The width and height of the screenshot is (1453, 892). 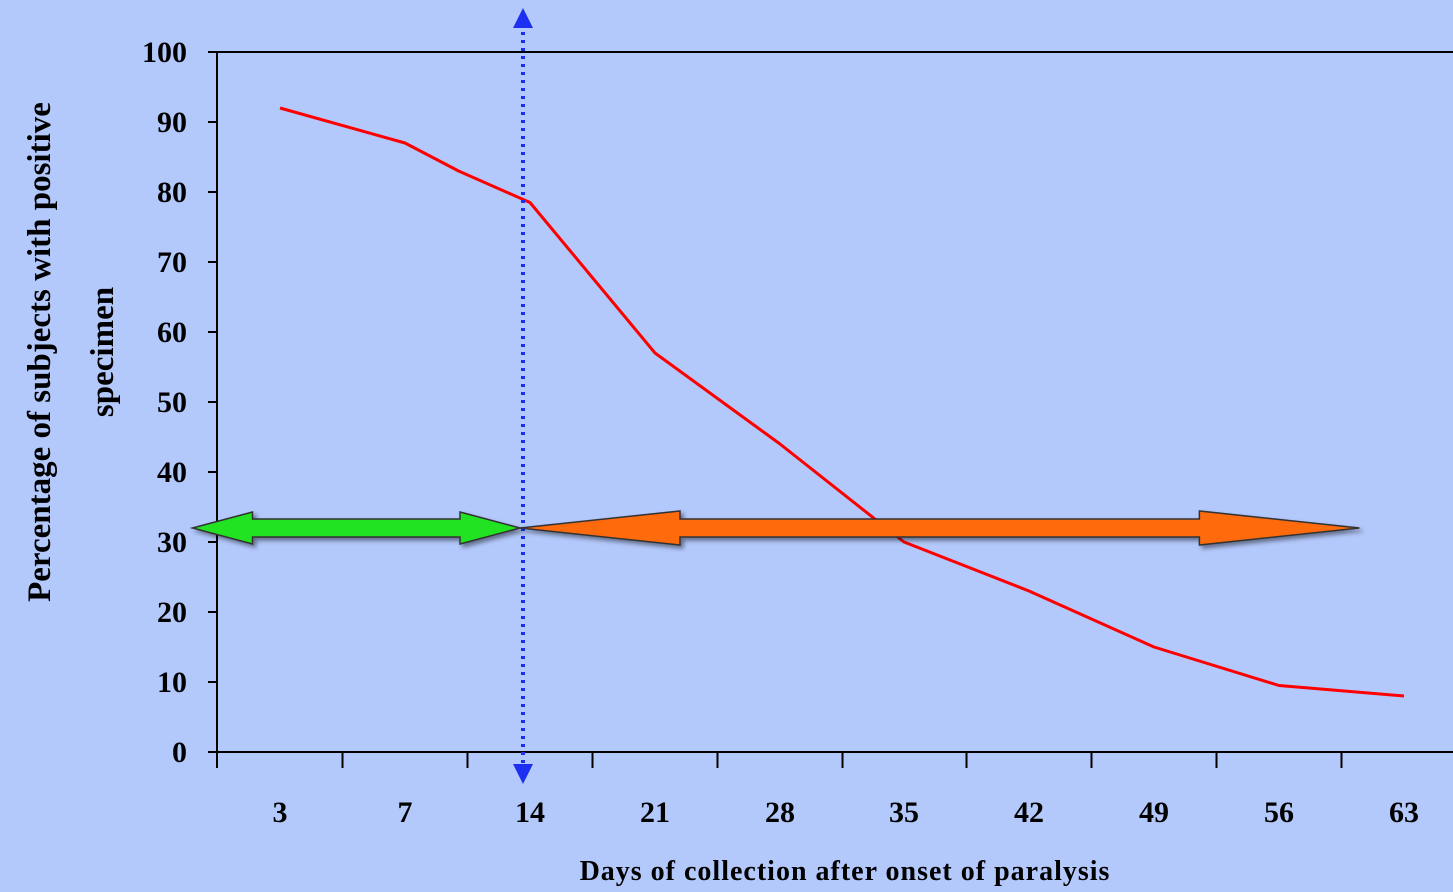 I want to click on y-tick-label: 30, so click(x=172, y=542).